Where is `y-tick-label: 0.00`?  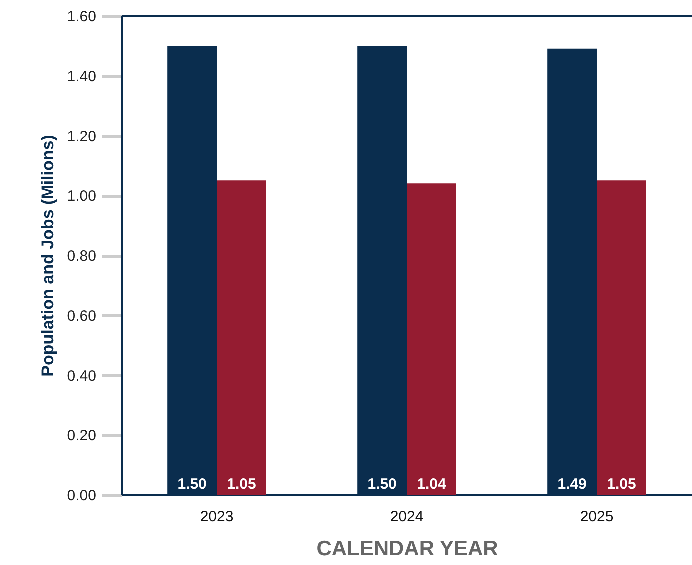 y-tick-label: 0.00 is located at coordinates (81, 496).